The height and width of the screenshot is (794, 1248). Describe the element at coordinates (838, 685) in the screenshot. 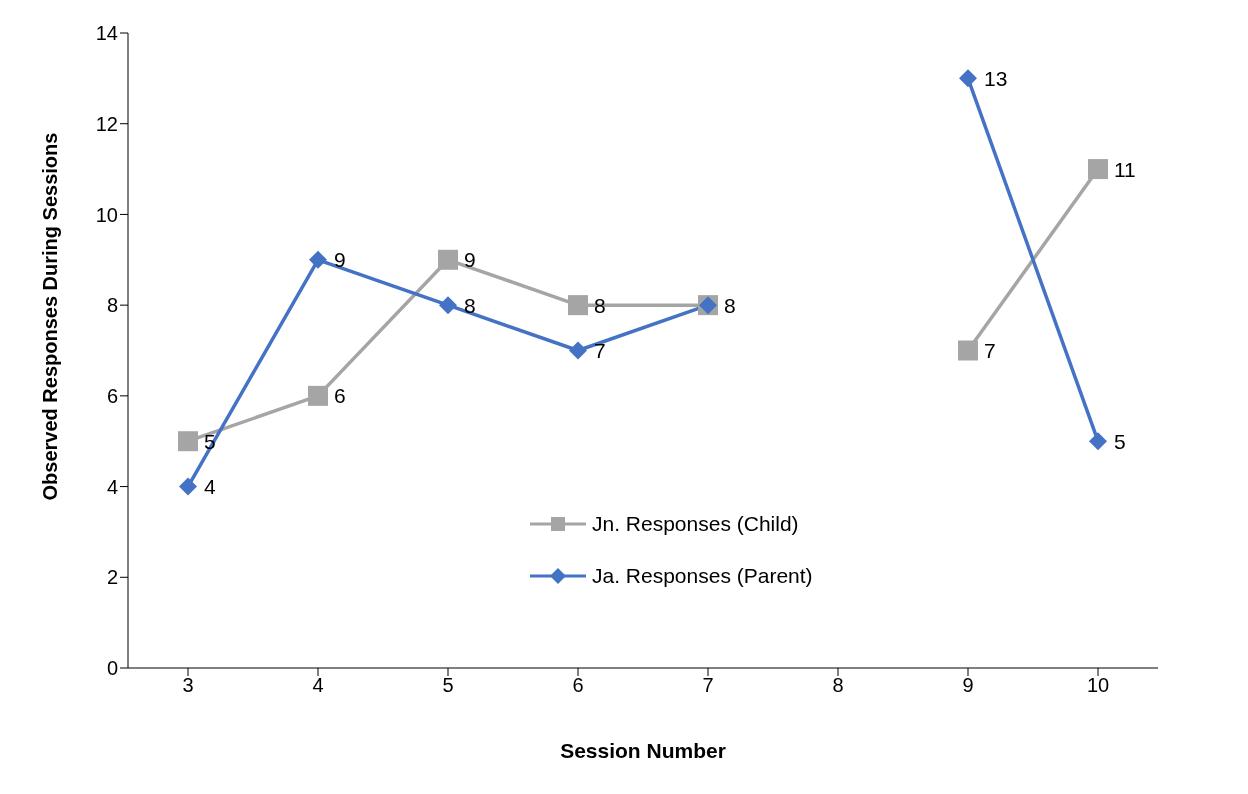

I see `x-tick-label: 8` at that location.